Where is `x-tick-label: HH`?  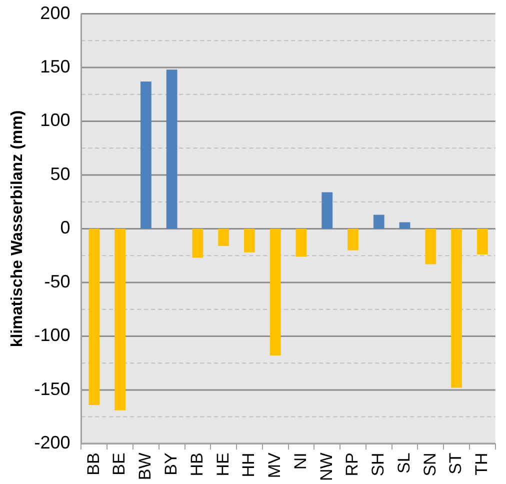
x-tick-label: HH is located at coordinates (248, 465).